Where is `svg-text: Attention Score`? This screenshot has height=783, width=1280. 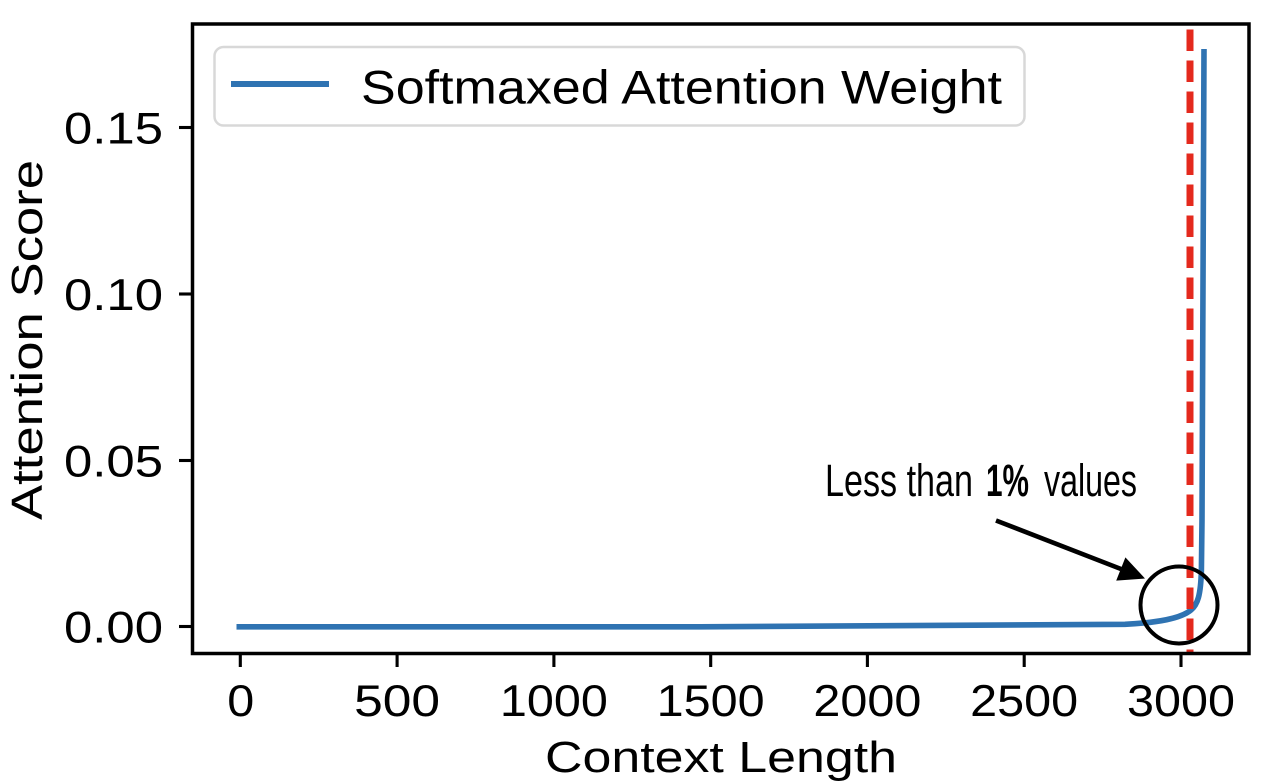
svg-text: Attention Score is located at coordinates (27, 340).